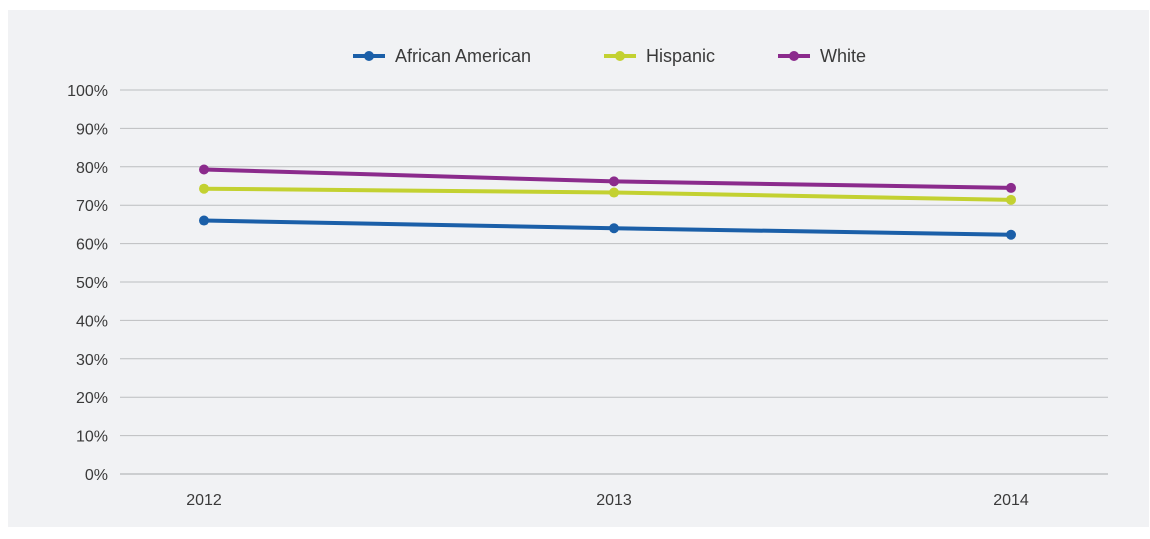 The width and height of the screenshot is (1150, 539). Describe the element at coordinates (92, 283) in the screenshot. I see `y-tick-label: 50%` at that location.